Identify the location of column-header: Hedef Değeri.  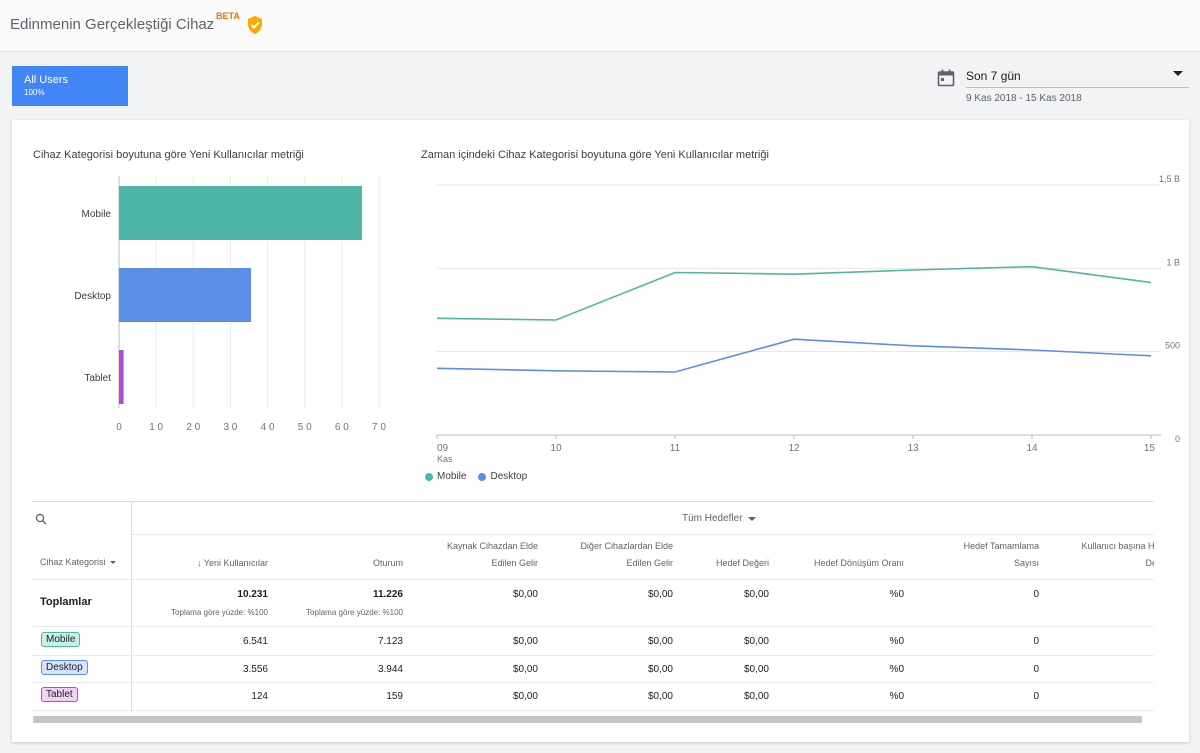
(724, 555).